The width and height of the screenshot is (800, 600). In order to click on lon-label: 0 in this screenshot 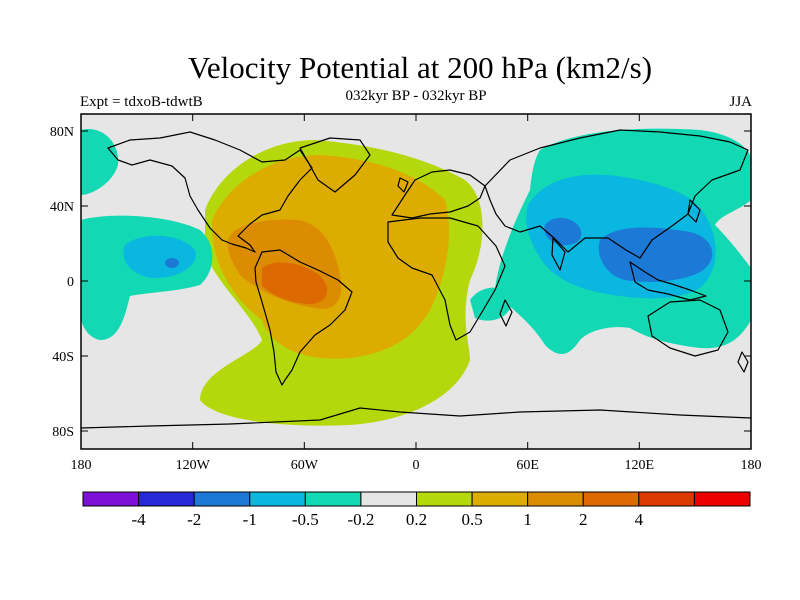, I will do `click(416, 465)`.